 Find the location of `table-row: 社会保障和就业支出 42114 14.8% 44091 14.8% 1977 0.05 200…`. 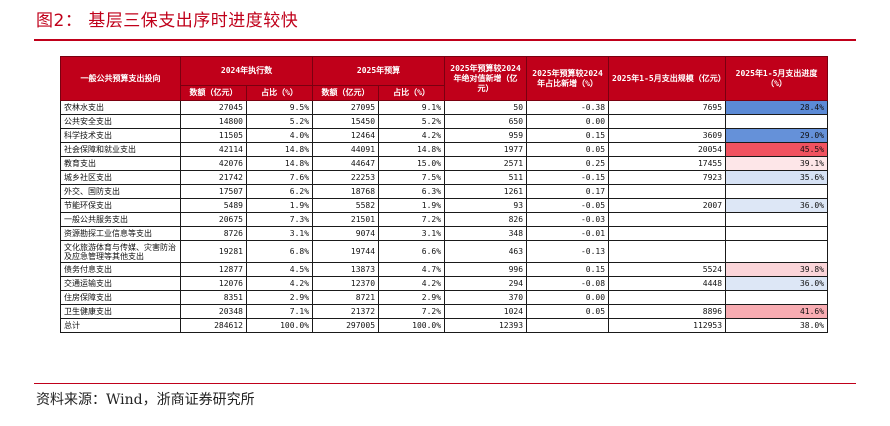

table-row: 社会保障和就业支出 42114 14.8% 44091 14.8% 1977 0.05 200… is located at coordinates (444, 149).